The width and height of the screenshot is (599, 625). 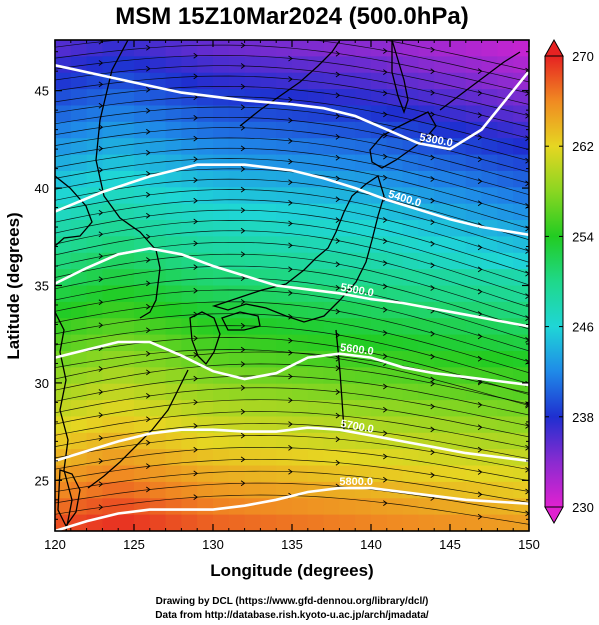 I want to click on x-tick-label: 150, so click(x=529, y=544).